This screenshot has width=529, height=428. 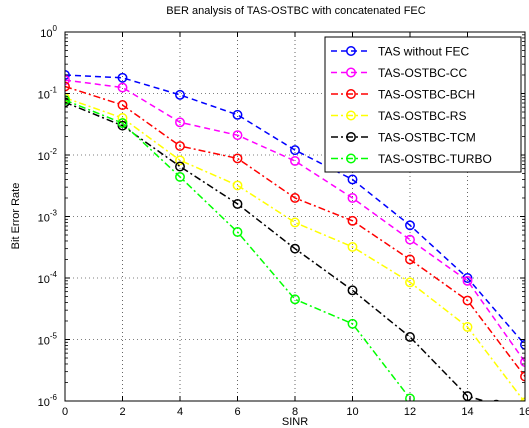 I want to click on y-tick-label: 10⁻⁴, so click(x=48, y=278).